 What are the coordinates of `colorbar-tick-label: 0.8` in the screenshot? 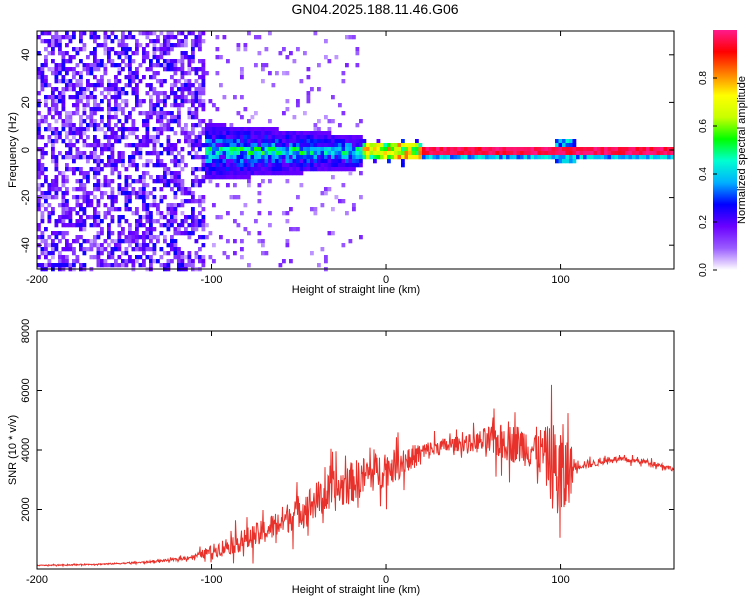 It's located at (703, 78).